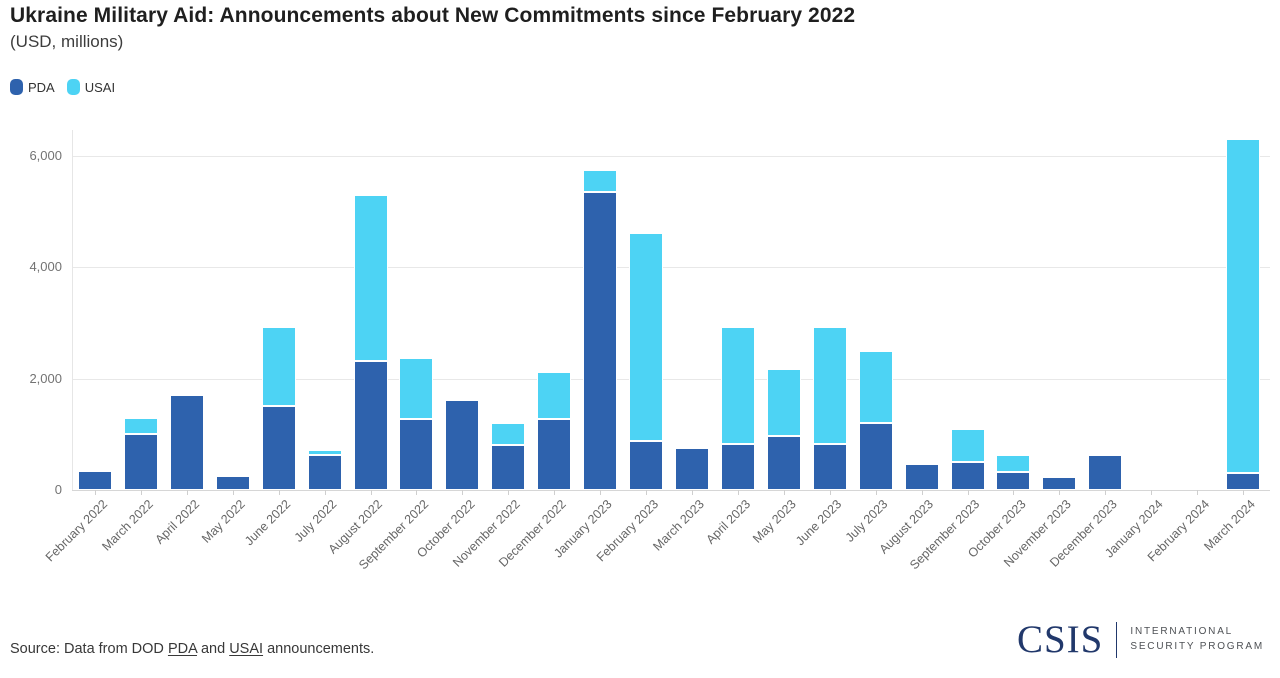 The height and width of the screenshot is (678, 1280). Describe the element at coordinates (76, 531) in the screenshot. I see `x-axis-label: February 2022` at that location.